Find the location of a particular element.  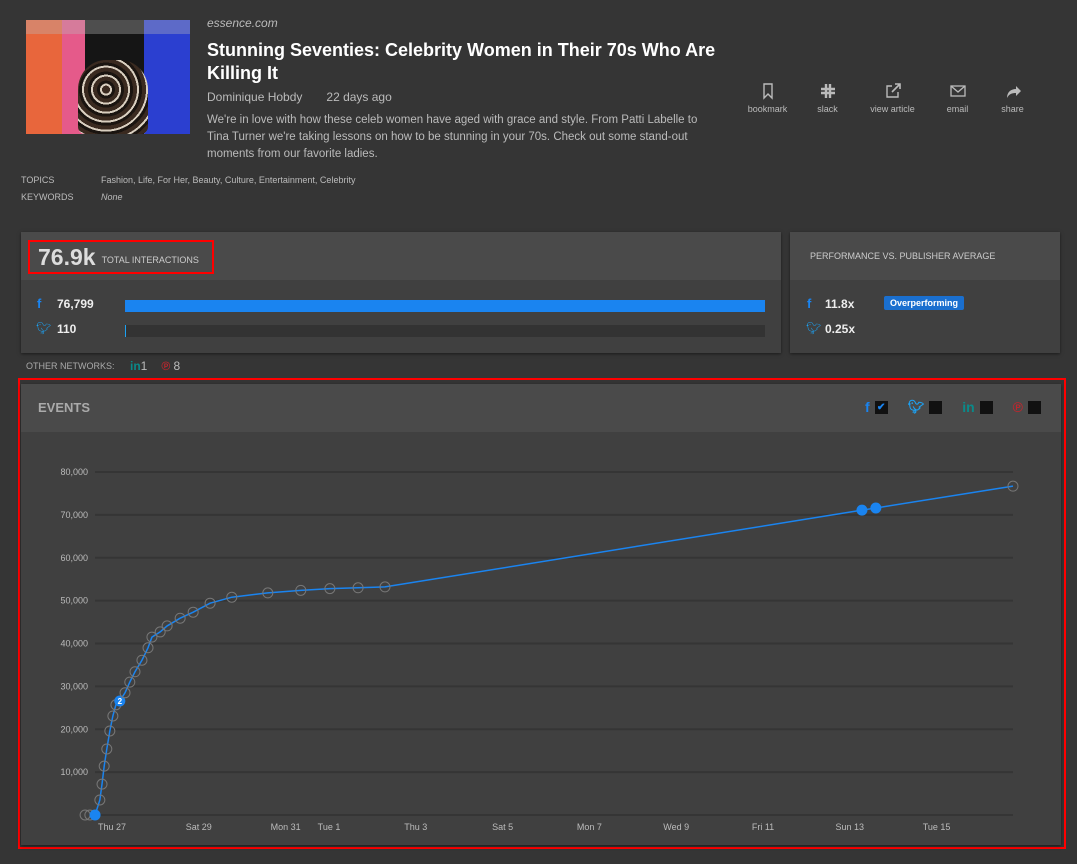

facebook-performance: 11.8x is located at coordinates (840, 304).